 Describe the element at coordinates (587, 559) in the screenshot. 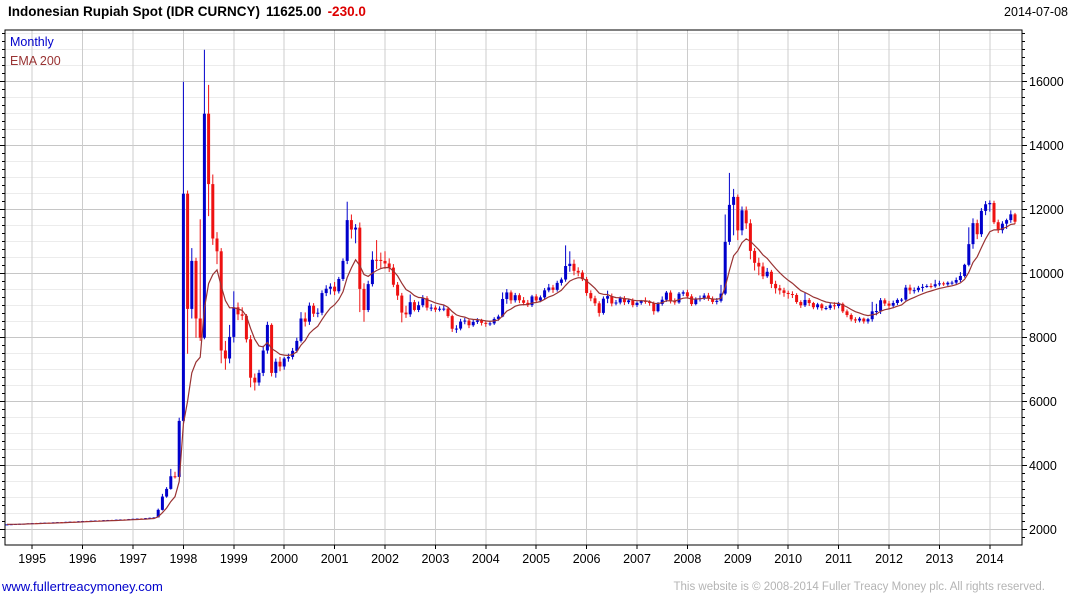

I see `x-axis-label: 2006` at that location.